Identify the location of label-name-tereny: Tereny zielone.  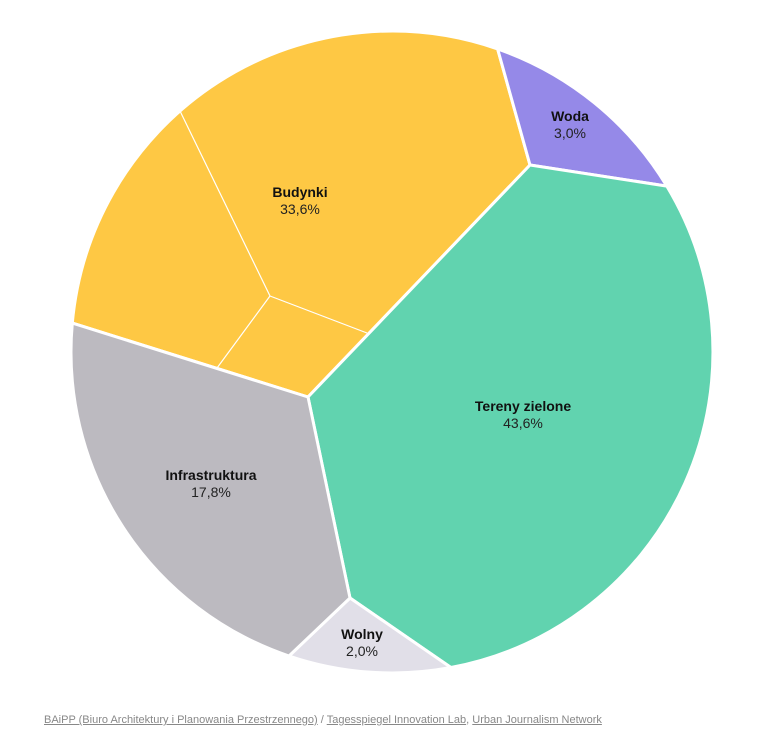
(523, 406).